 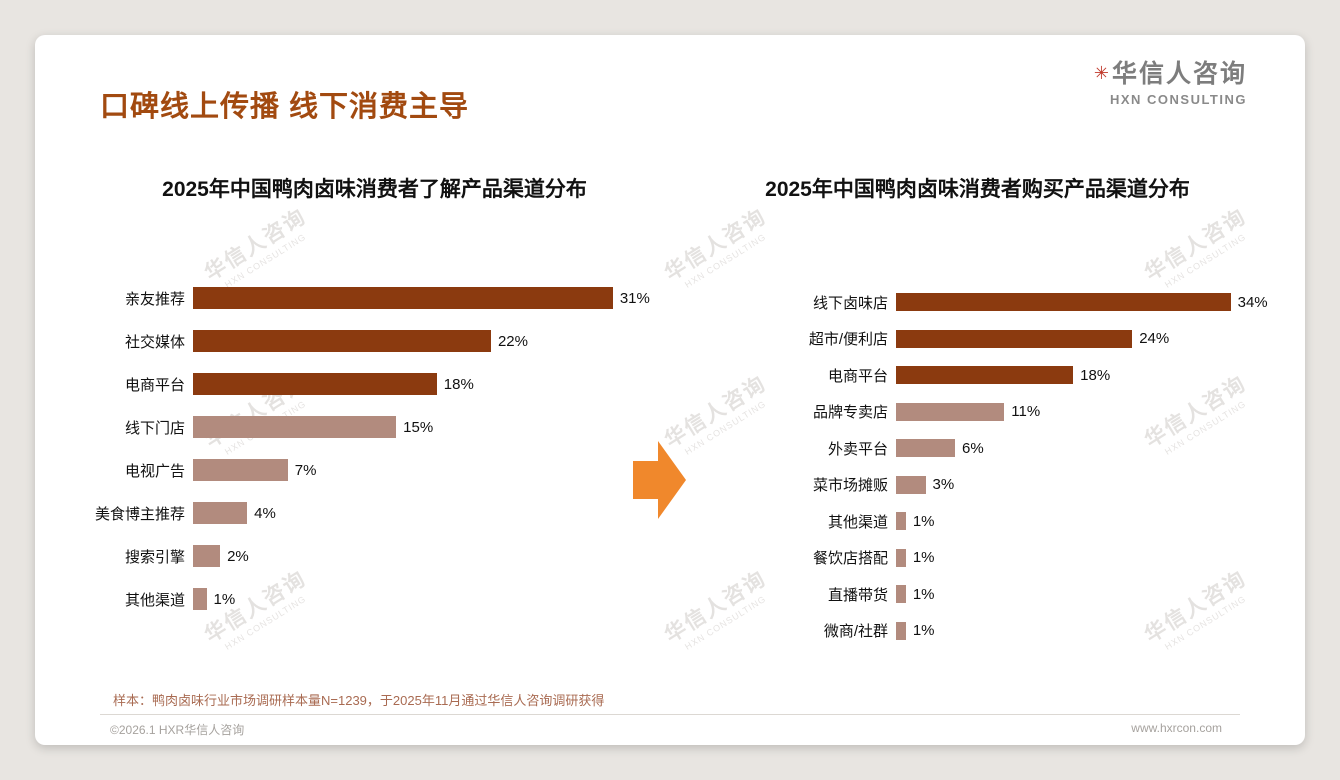 What do you see at coordinates (670, 714) in the screenshot?
I see `footer-divider` at bounding box center [670, 714].